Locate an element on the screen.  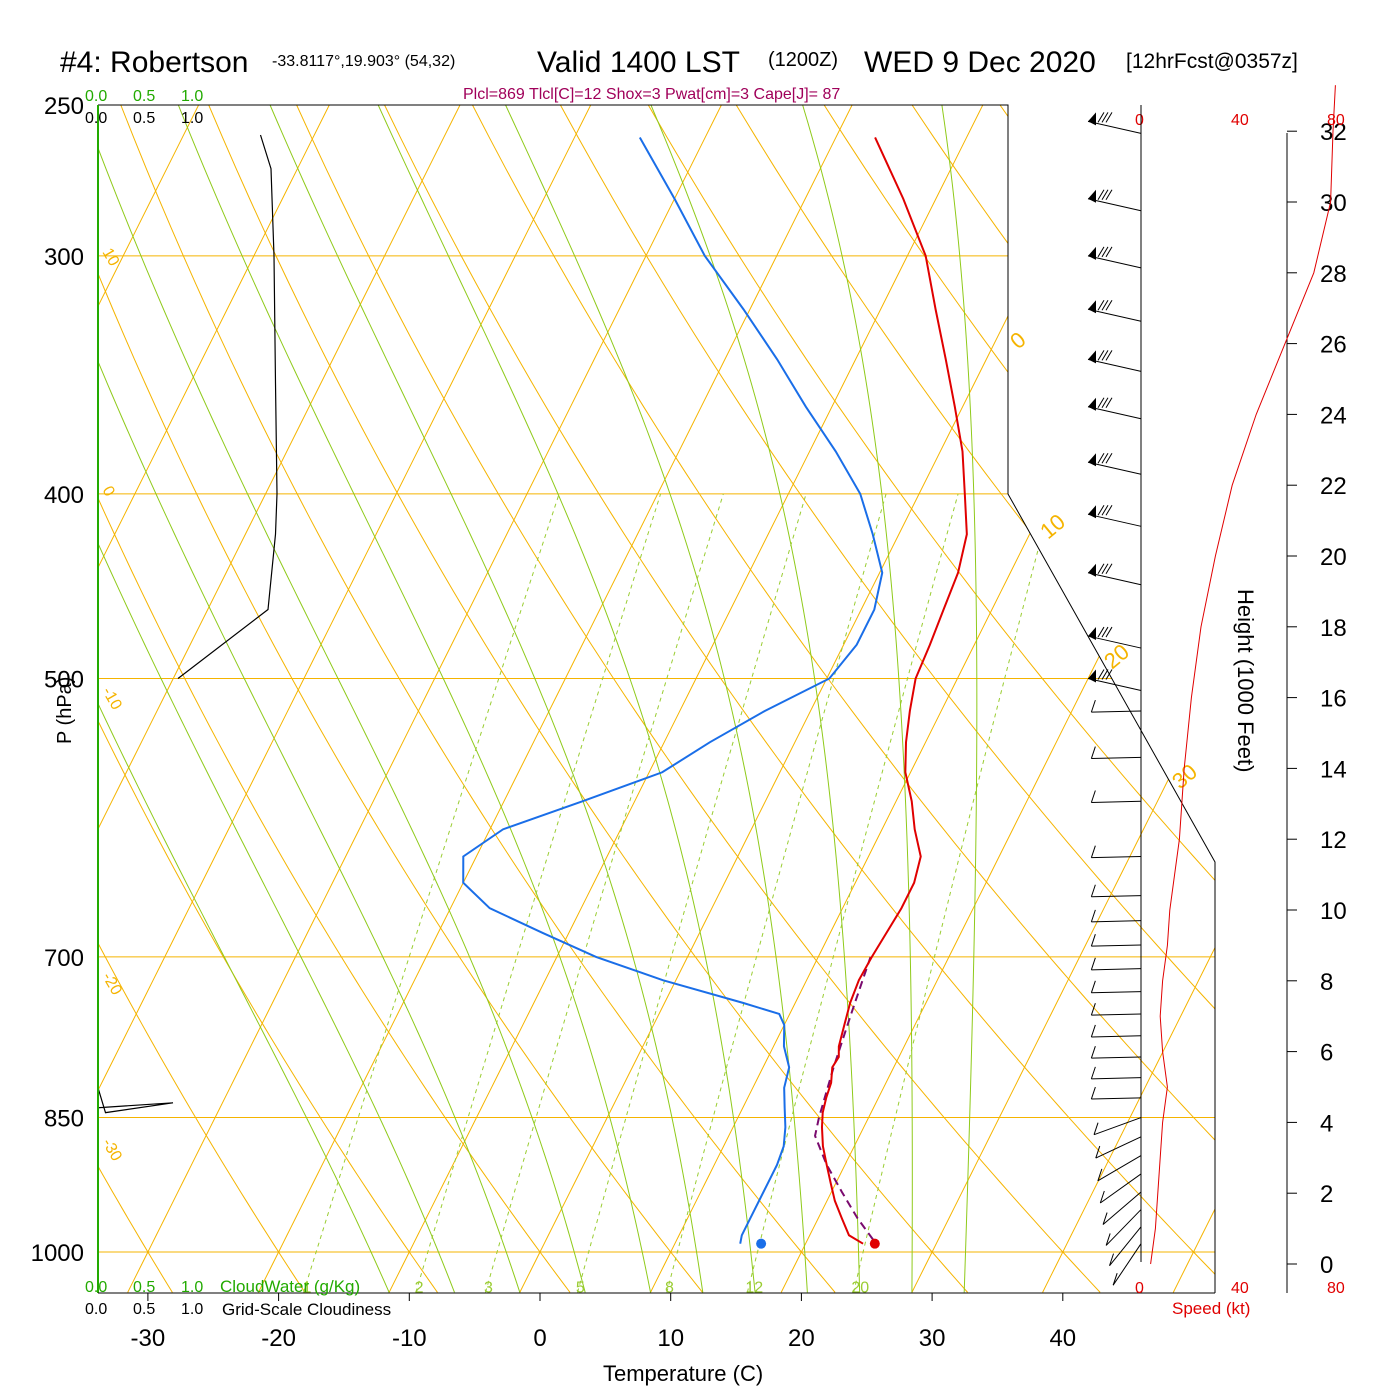
height-tick-label: 10 is located at coordinates (1333, 911).